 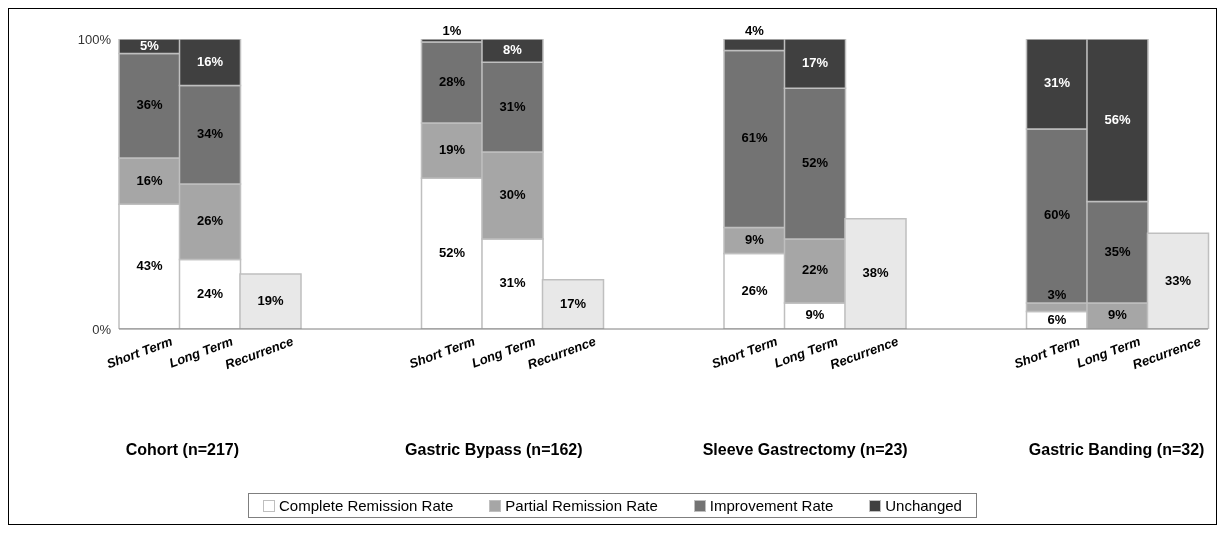 I want to click on legend-label: Unchanged, so click(x=923, y=505).